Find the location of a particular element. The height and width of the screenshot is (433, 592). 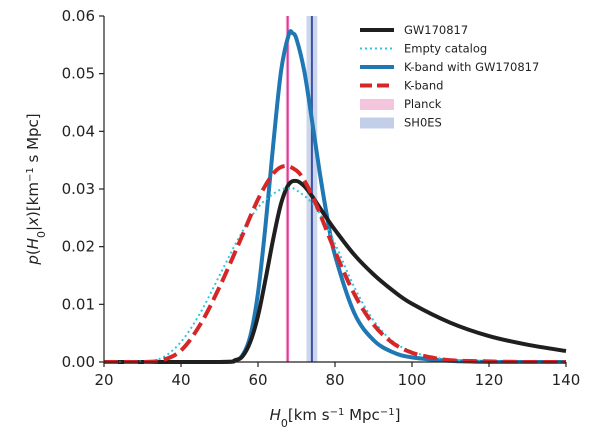

legend-swatch-sh0es is located at coordinates (377, 123).